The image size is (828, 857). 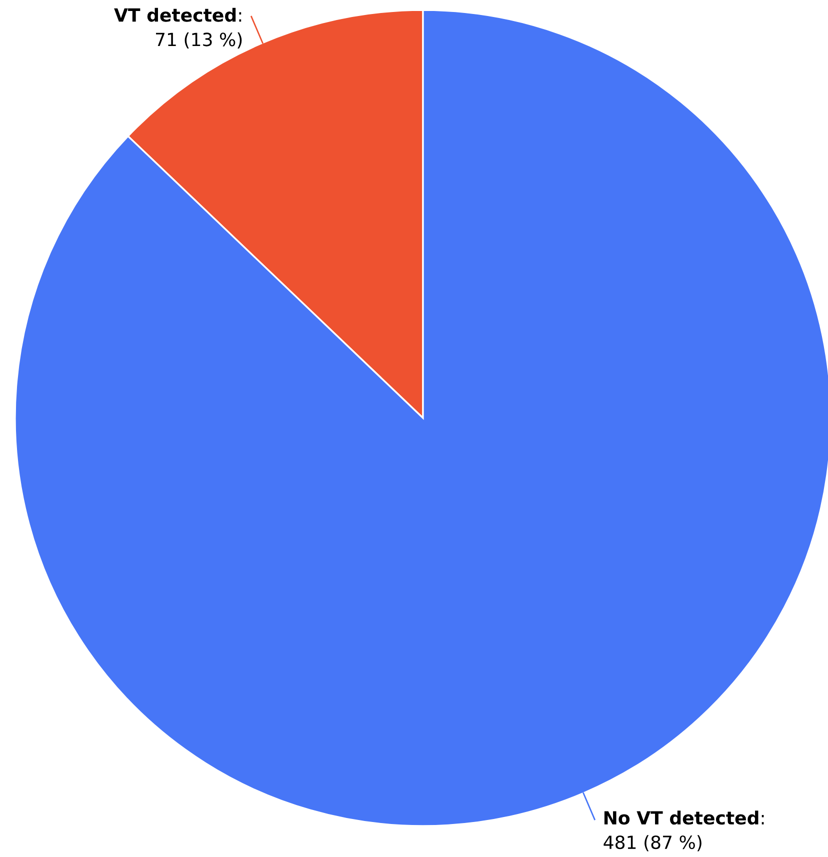 I want to click on data-label: 71 (13 %), so click(x=199, y=40).